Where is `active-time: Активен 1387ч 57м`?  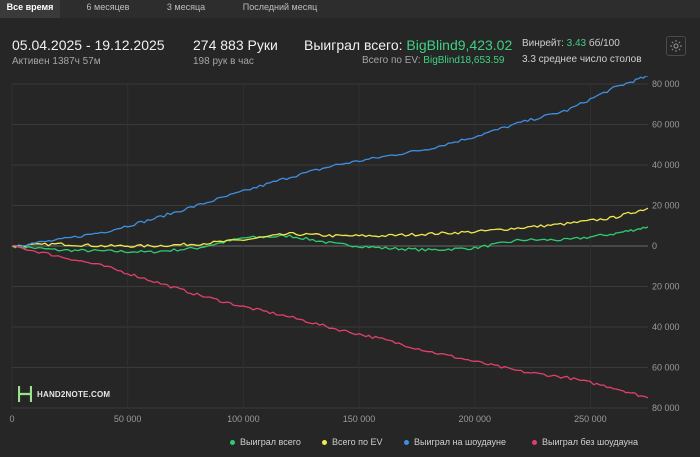 active-time: Активен 1387ч 57м is located at coordinates (56, 61).